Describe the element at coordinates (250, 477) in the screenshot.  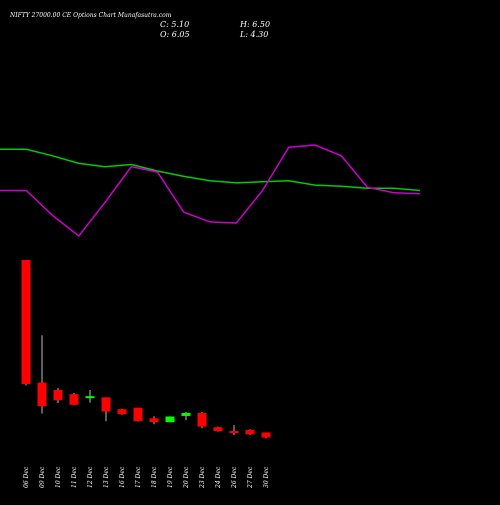
I see `x-tick-label: 27 Dec` at that location.